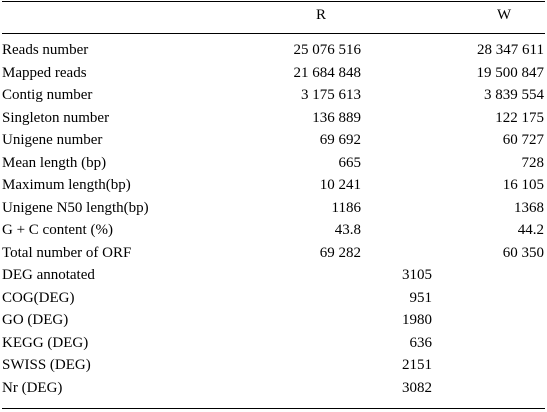 This screenshot has height=412, width=547. Describe the element at coordinates (273, 276) in the screenshot. I see `deg-row: DEG annotated 3105` at that location.